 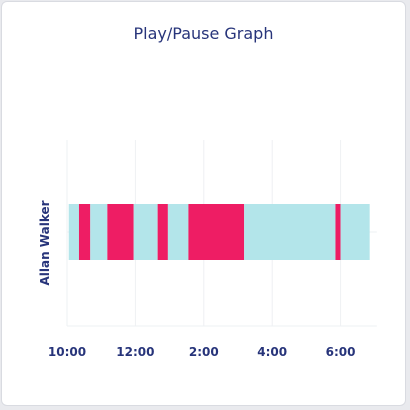 I want to click on chart-title: Play/Pause Graph, so click(x=203, y=33).